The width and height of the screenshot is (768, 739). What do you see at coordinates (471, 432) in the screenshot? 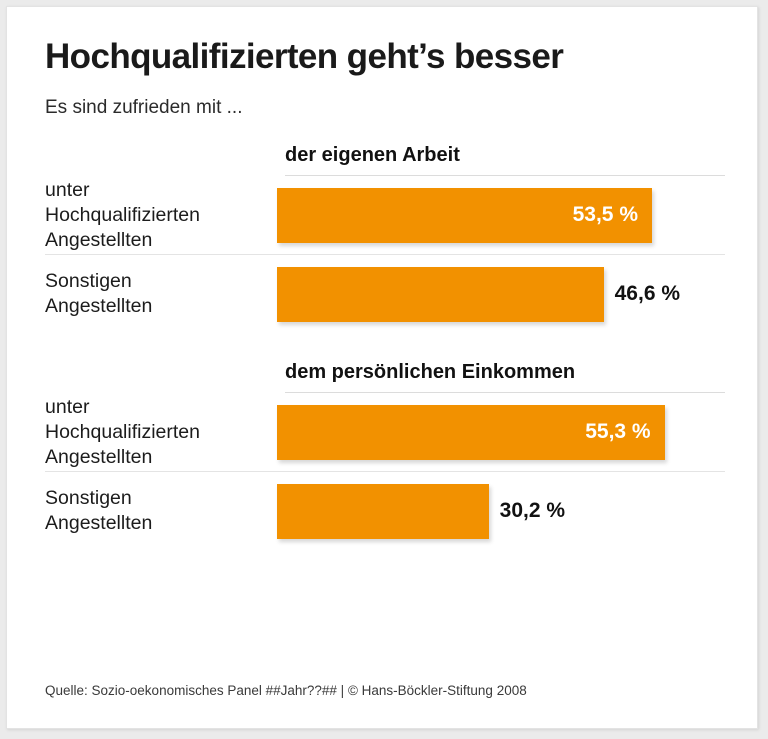
I see `bar-fill: 55,3 %` at bounding box center [471, 432].